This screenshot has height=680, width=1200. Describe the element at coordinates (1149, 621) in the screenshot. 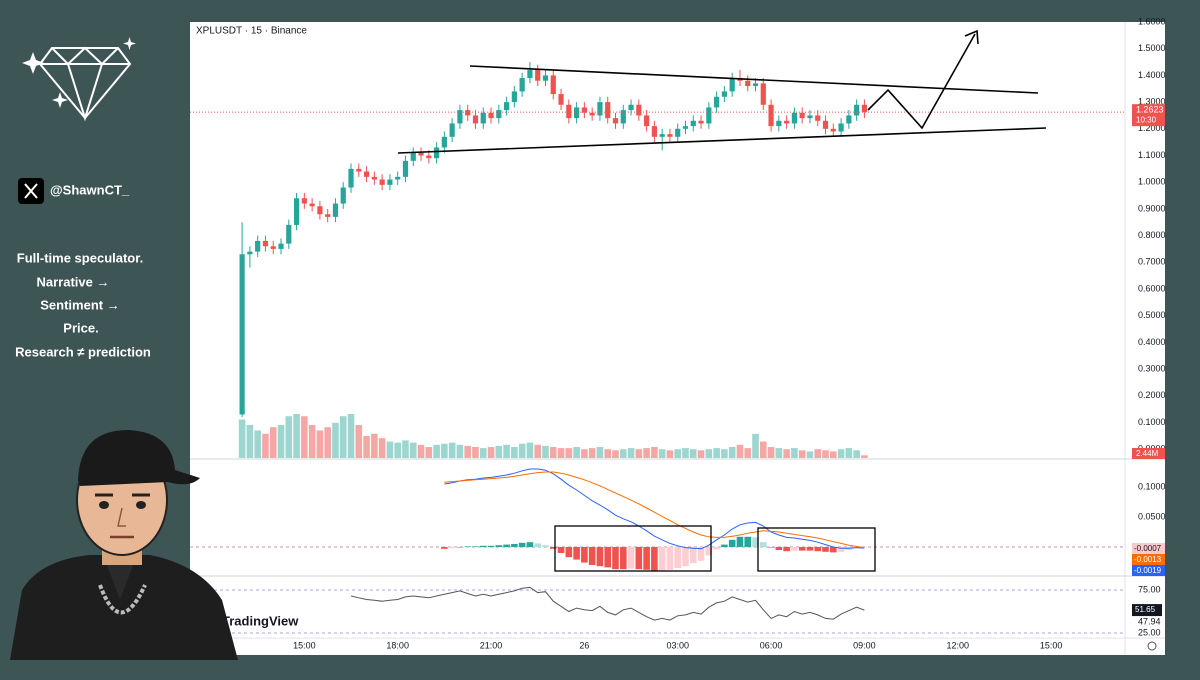

I see `rsi-ma-label: 47.94` at that location.